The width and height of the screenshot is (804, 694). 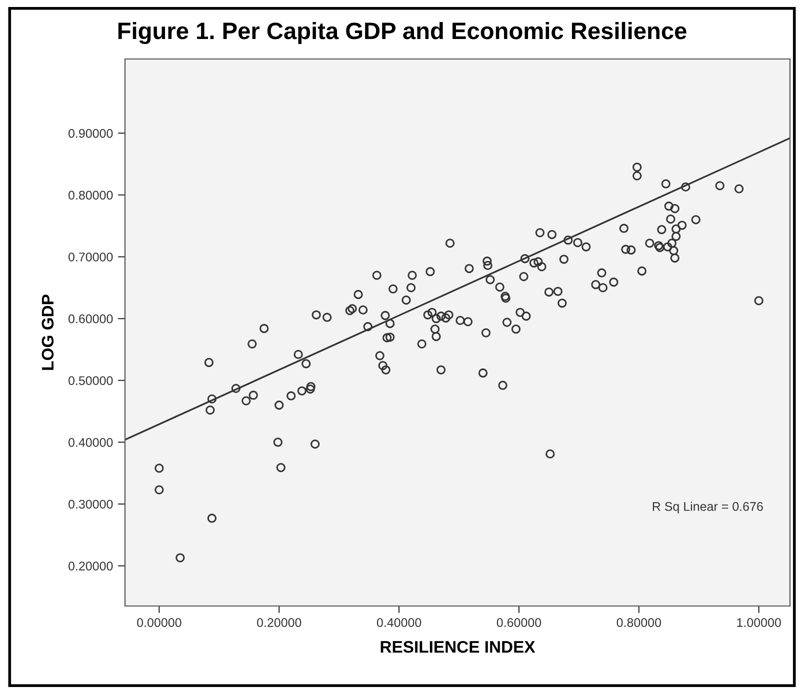 I want to click on y-tick-label: 0.50000, so click(x=90, y=381).